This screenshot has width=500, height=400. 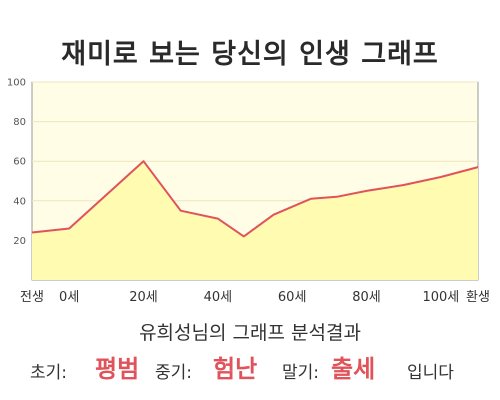 I want to click on y-tick-label: 80, so click(x=19, y=122).